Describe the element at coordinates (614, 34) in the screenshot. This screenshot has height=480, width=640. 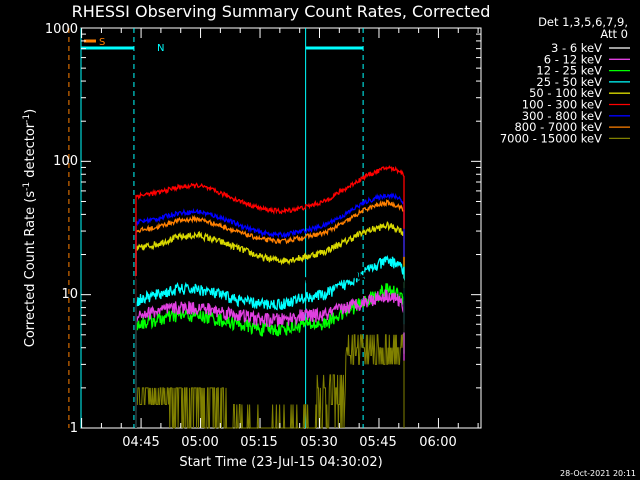
I see `legend-header-att: Att 0` at that location.